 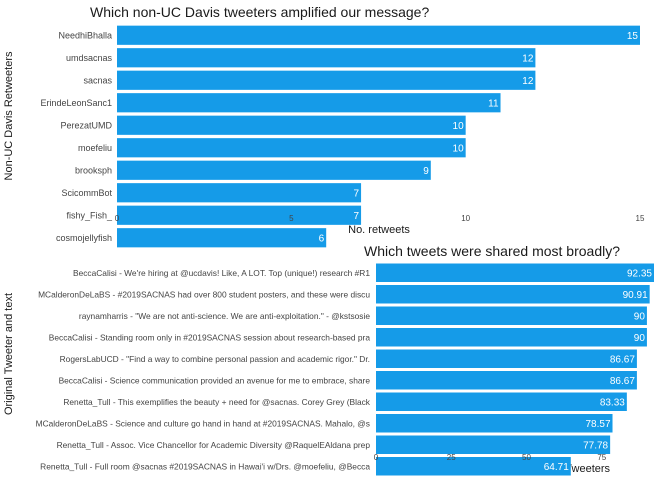 I want to click on y-axis-label: Original Tweeter and text, so click(x=9, y=354).